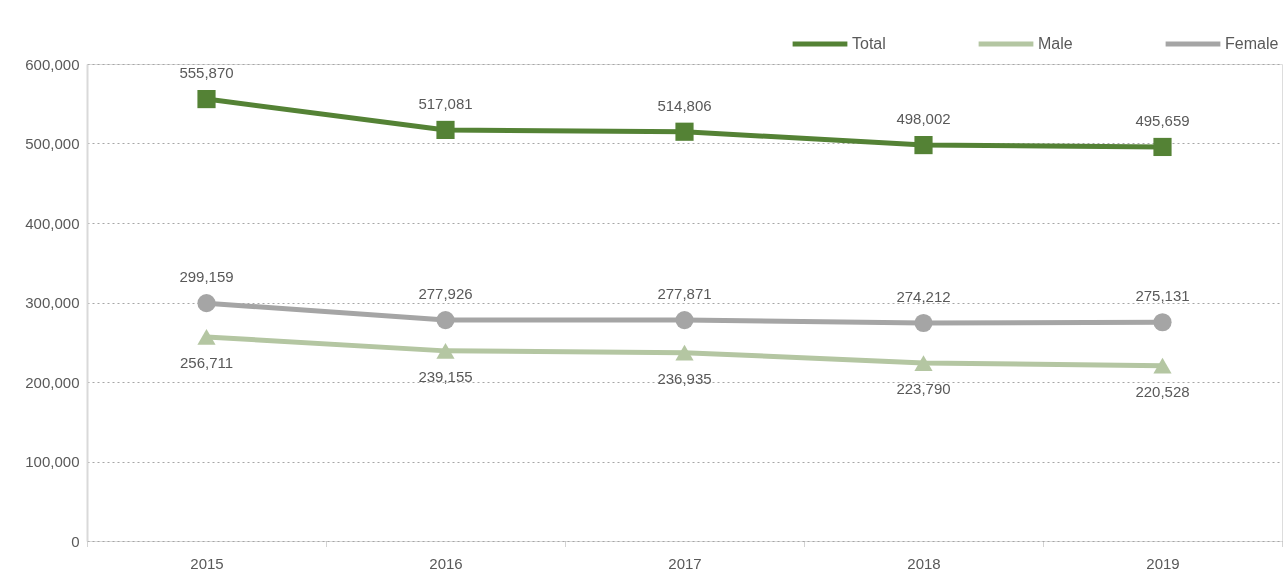 This screenshot has height=574, width=1287. What do you see at coordinates (445, 376) in the screenshot?
I see `data-label: 239,155` at bounding box center [445, 376].